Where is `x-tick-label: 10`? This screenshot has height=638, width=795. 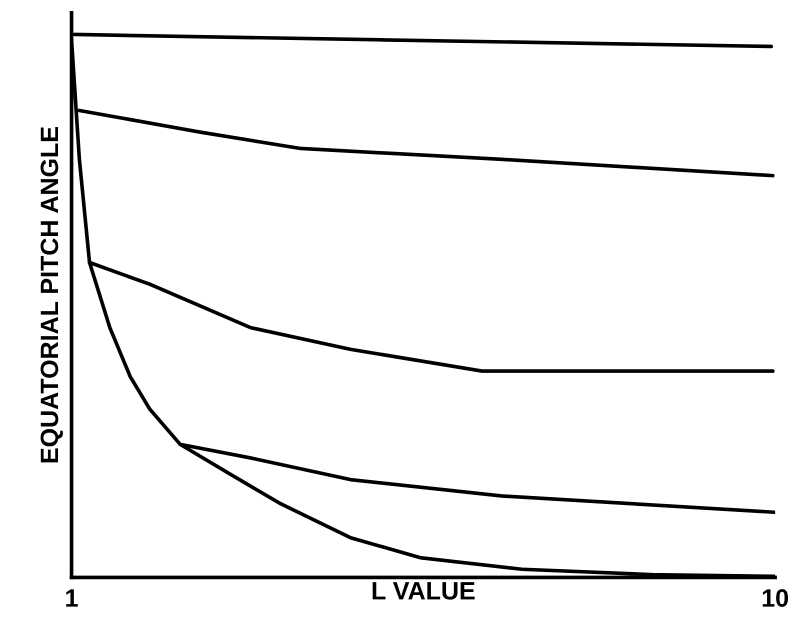
x-tick-label: 10 is located at coordinates (775, 598).